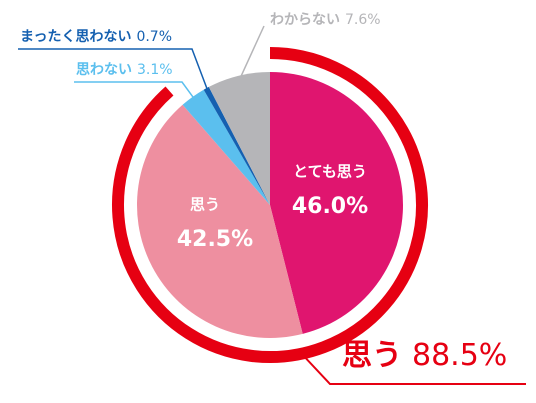 The image size is (536, 403). What do you see at coordinates (154, 37) in the screenshot?
I see `label-value: 0.7%` at bounding box center [154, 37].